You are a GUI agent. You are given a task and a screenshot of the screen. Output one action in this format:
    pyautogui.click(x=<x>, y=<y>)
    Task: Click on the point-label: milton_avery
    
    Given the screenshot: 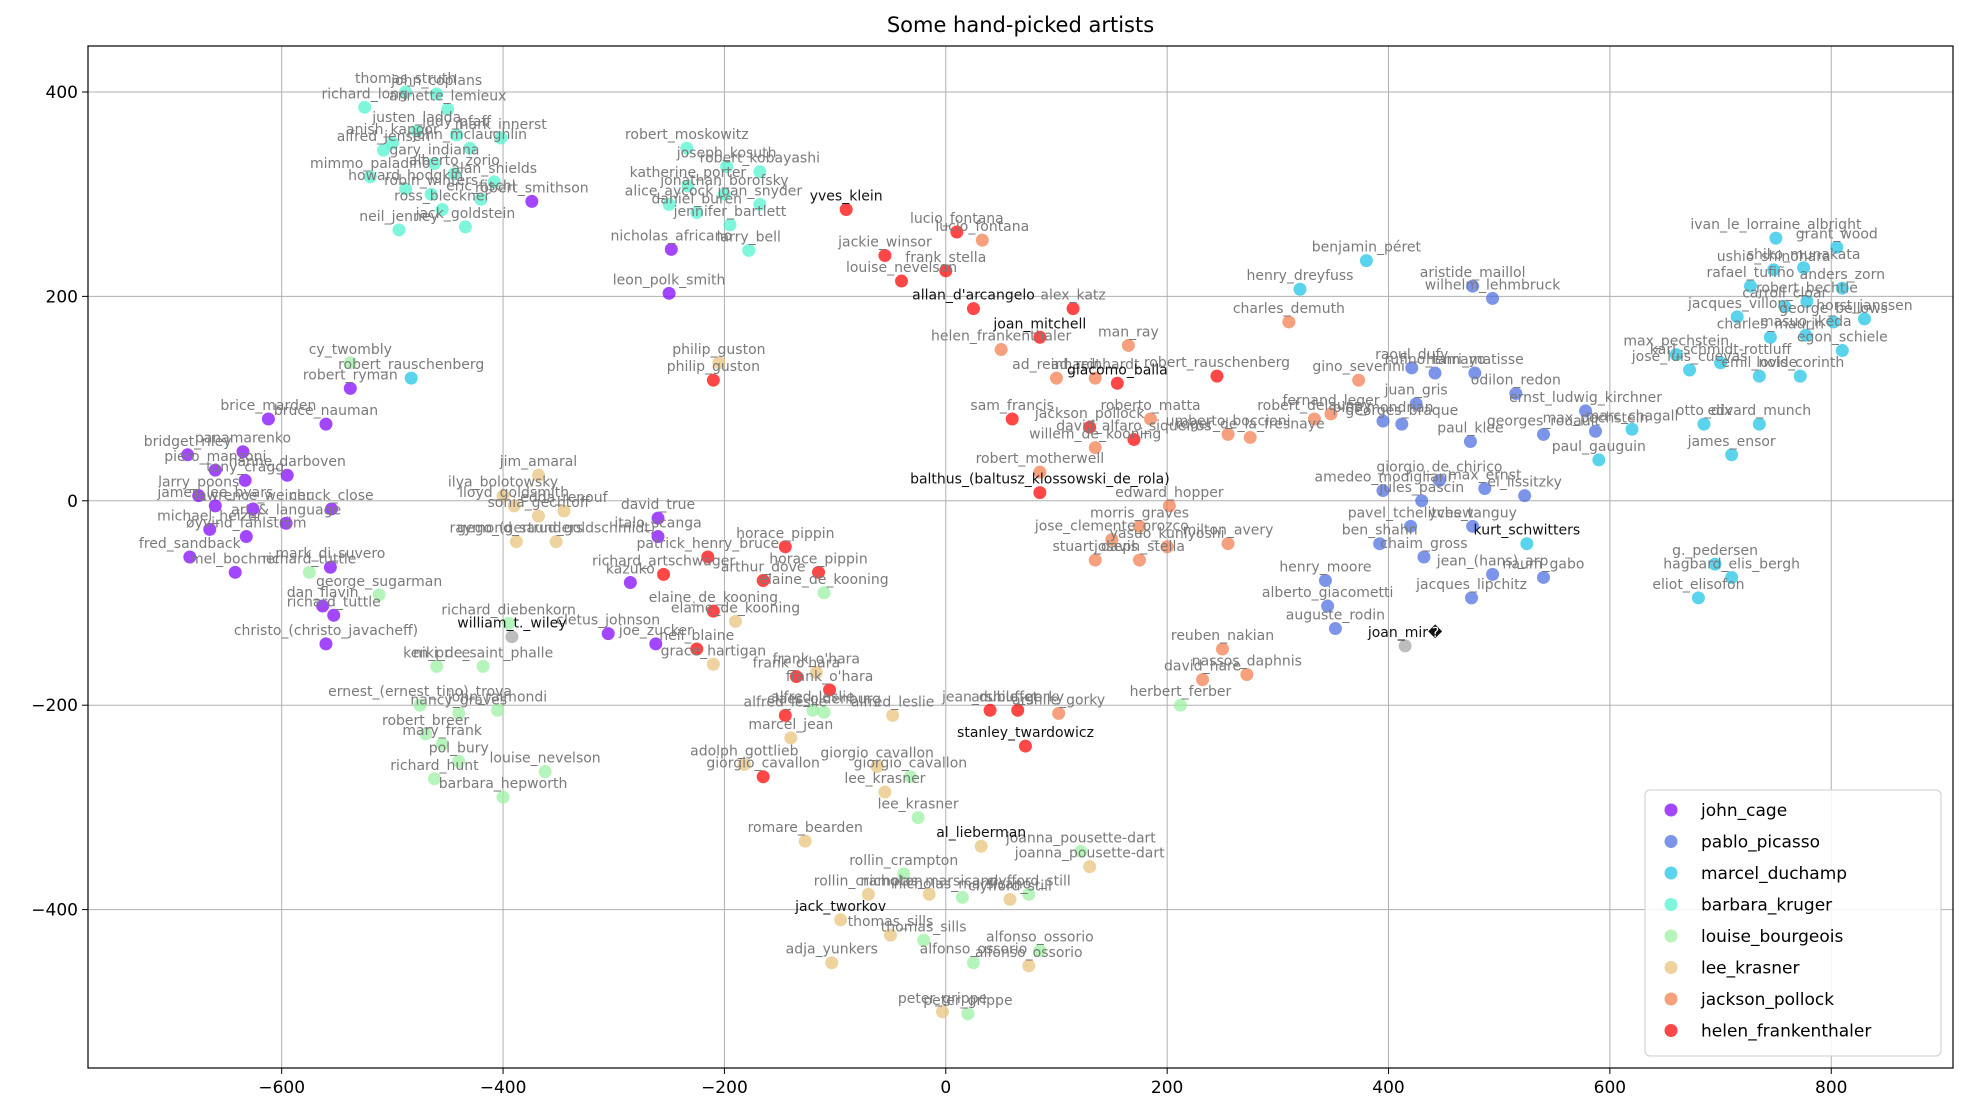 What is the action you would take?
    pyautogui.click(x=1228, y=531)
    